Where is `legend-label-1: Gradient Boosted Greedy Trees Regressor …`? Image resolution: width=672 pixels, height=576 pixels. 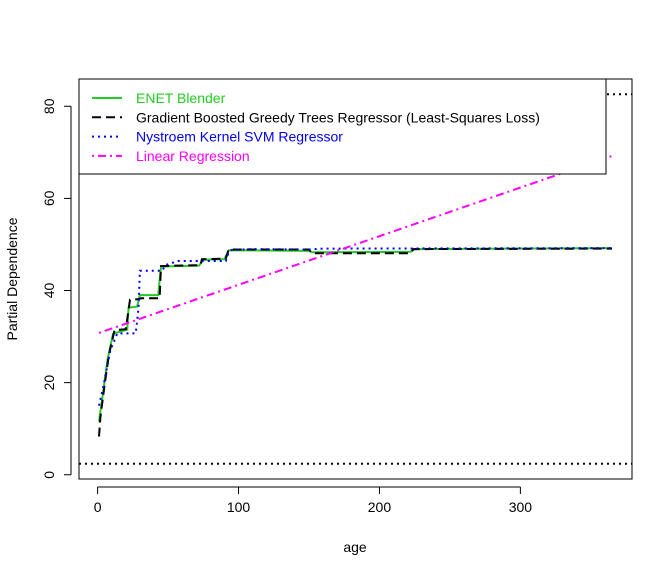 legend-label-1: Gradient Boosted Greedy Trees Regressor … is located at coordinates (338, 117).